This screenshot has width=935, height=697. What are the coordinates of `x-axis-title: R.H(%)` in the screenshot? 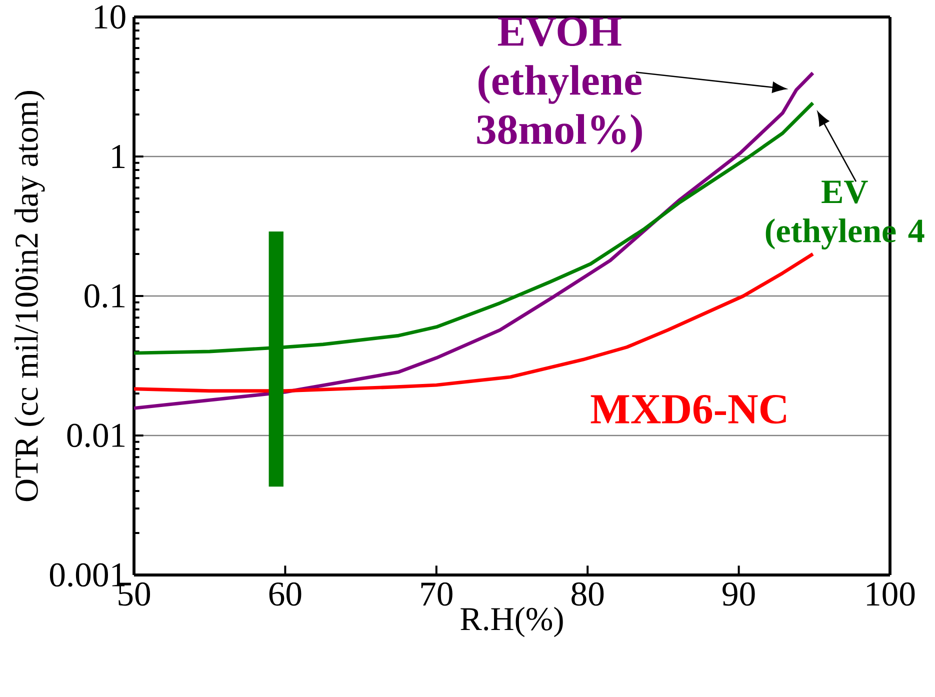 It's located at (511, 622).